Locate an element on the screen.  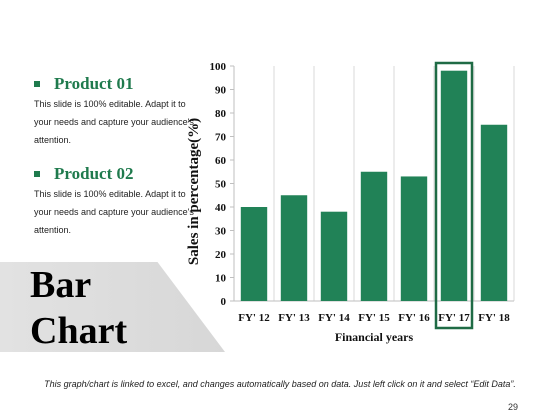
y-tick-label: 10 is located at coordinates (221, 279).